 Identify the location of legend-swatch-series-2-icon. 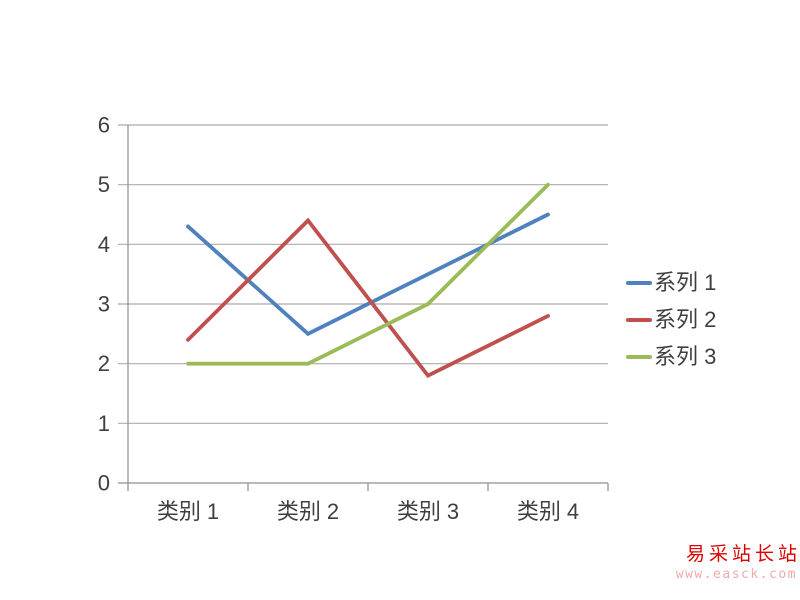
(639, 319).